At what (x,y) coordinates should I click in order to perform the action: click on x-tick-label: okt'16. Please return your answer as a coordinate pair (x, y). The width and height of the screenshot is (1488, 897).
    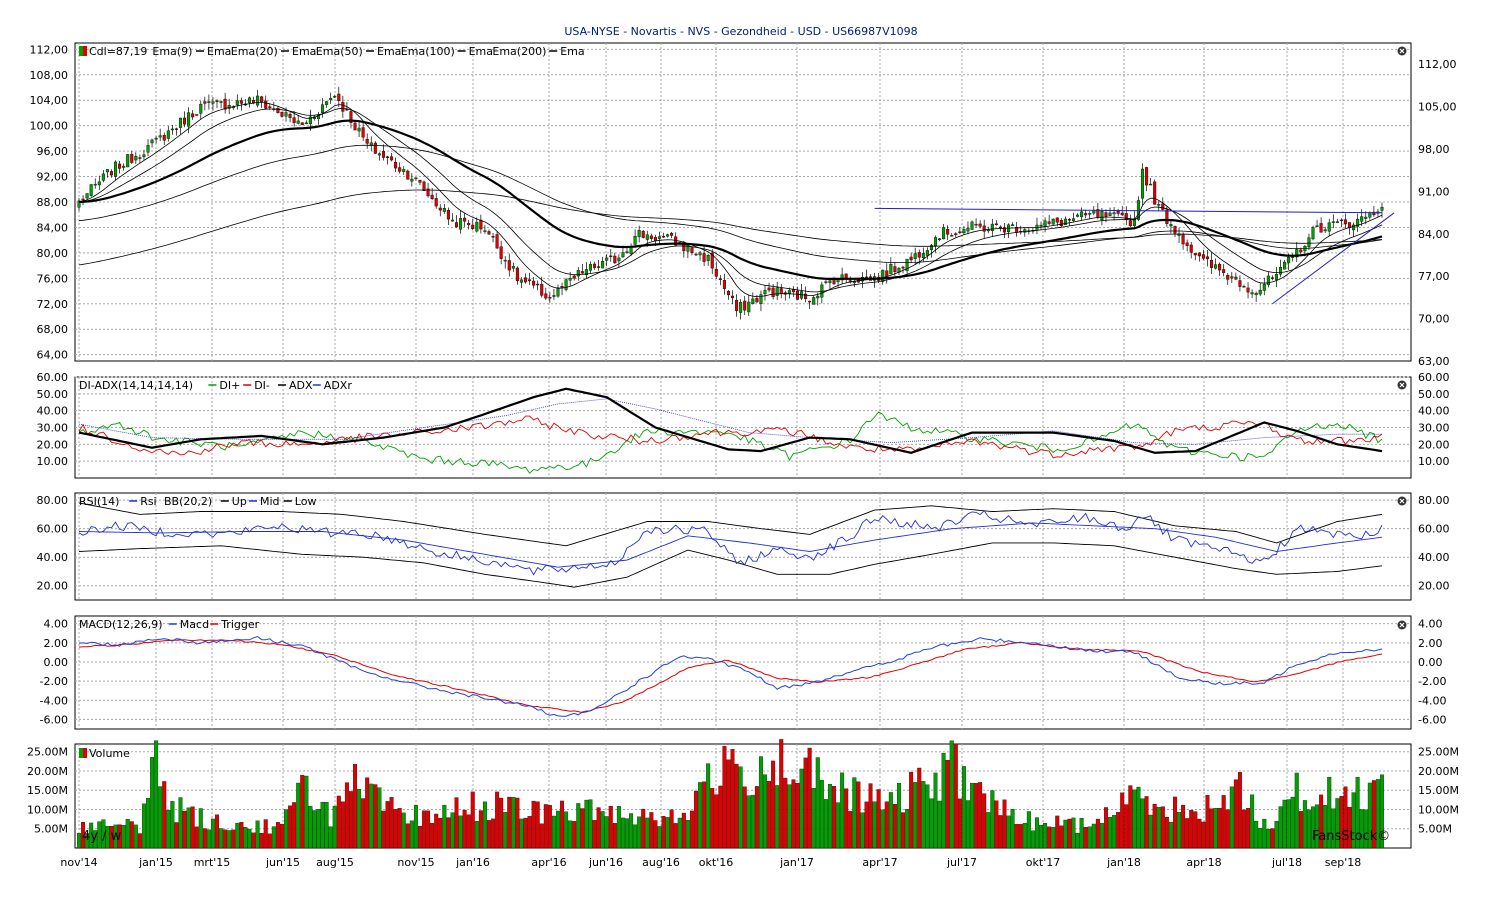
    Looking at the image, I should click on (716, 862).